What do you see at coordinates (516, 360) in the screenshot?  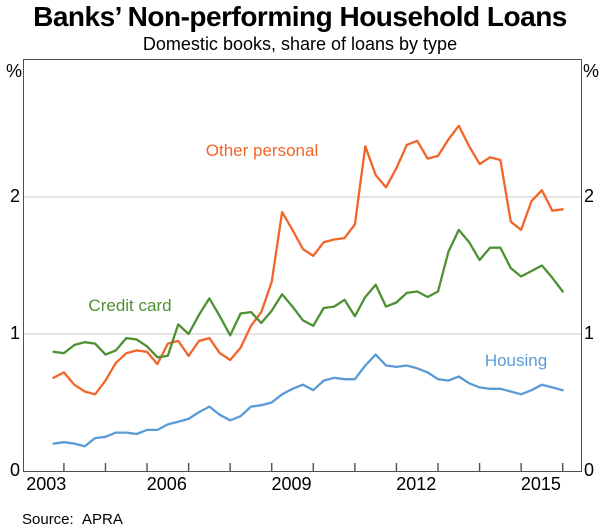 I see `series-label-housing: Housing` at bounding box center [516, 360].